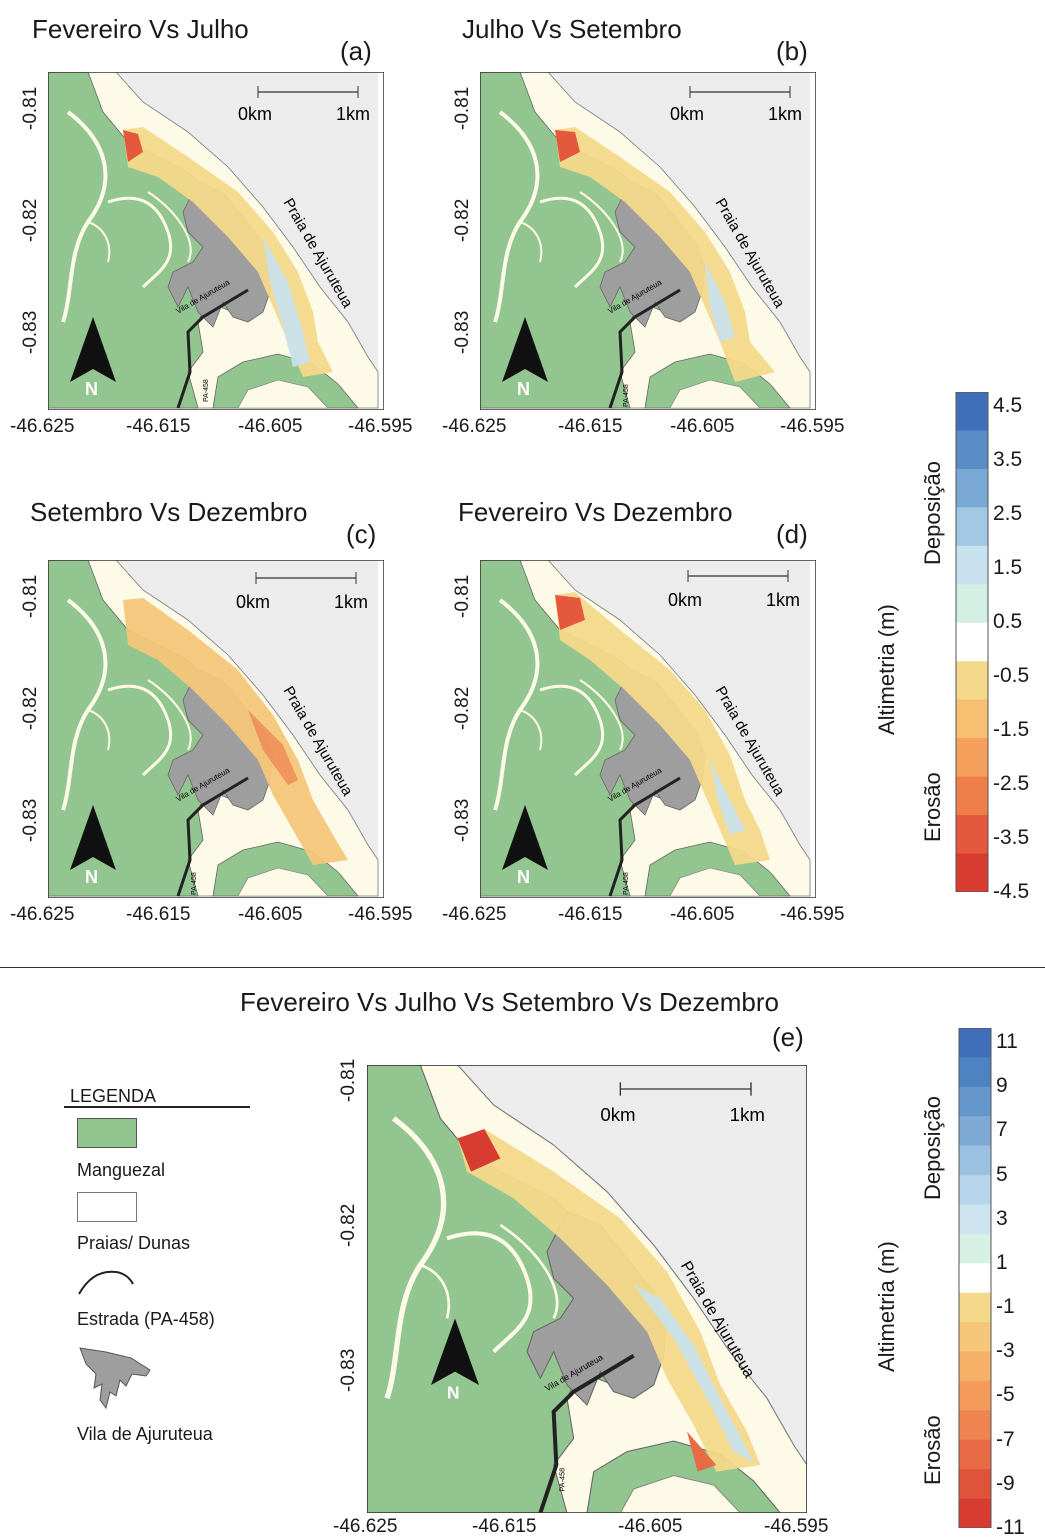 The image size is (1045, 1540). Describe the element at coordinates (792, 534) in the screenshot. I see `panel-d-label: (d)` at that location.